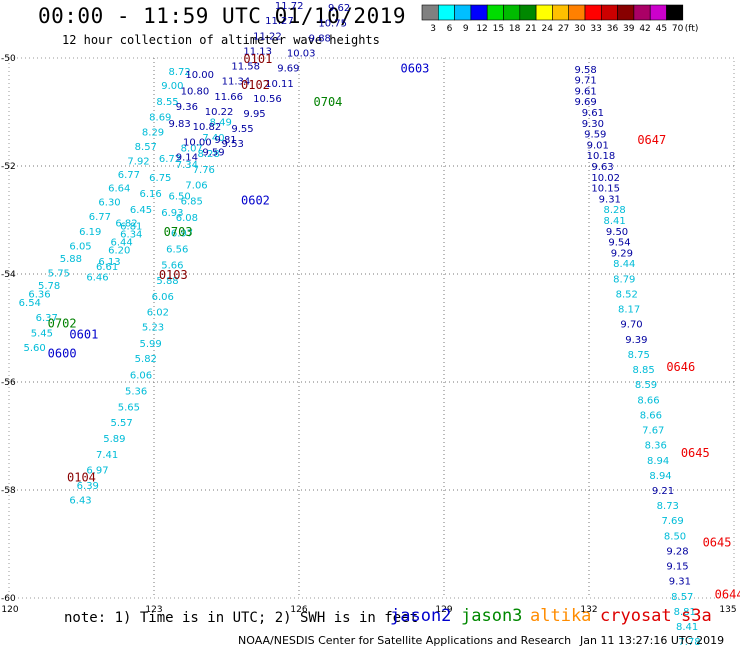  Describe the element at coordinates (213, 138) in the screenshot. I see `wave-height-value: 7.40` at that location.